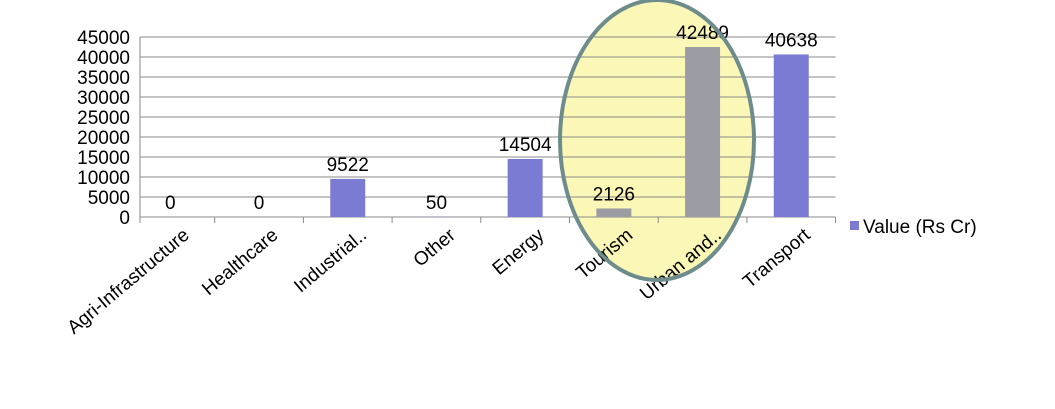  I want to click on y-tick-label: 0, so click(124, 218).